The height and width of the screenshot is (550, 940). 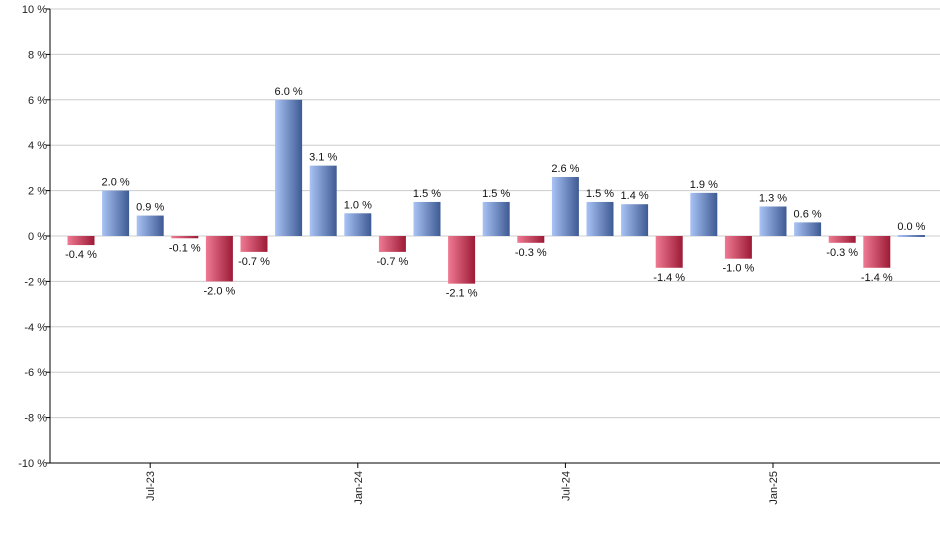 What do you see at coordinates (150, 208) in the screenshot?
I see `bar-value-label: 0.9 %` at bounding box center [150, 208].